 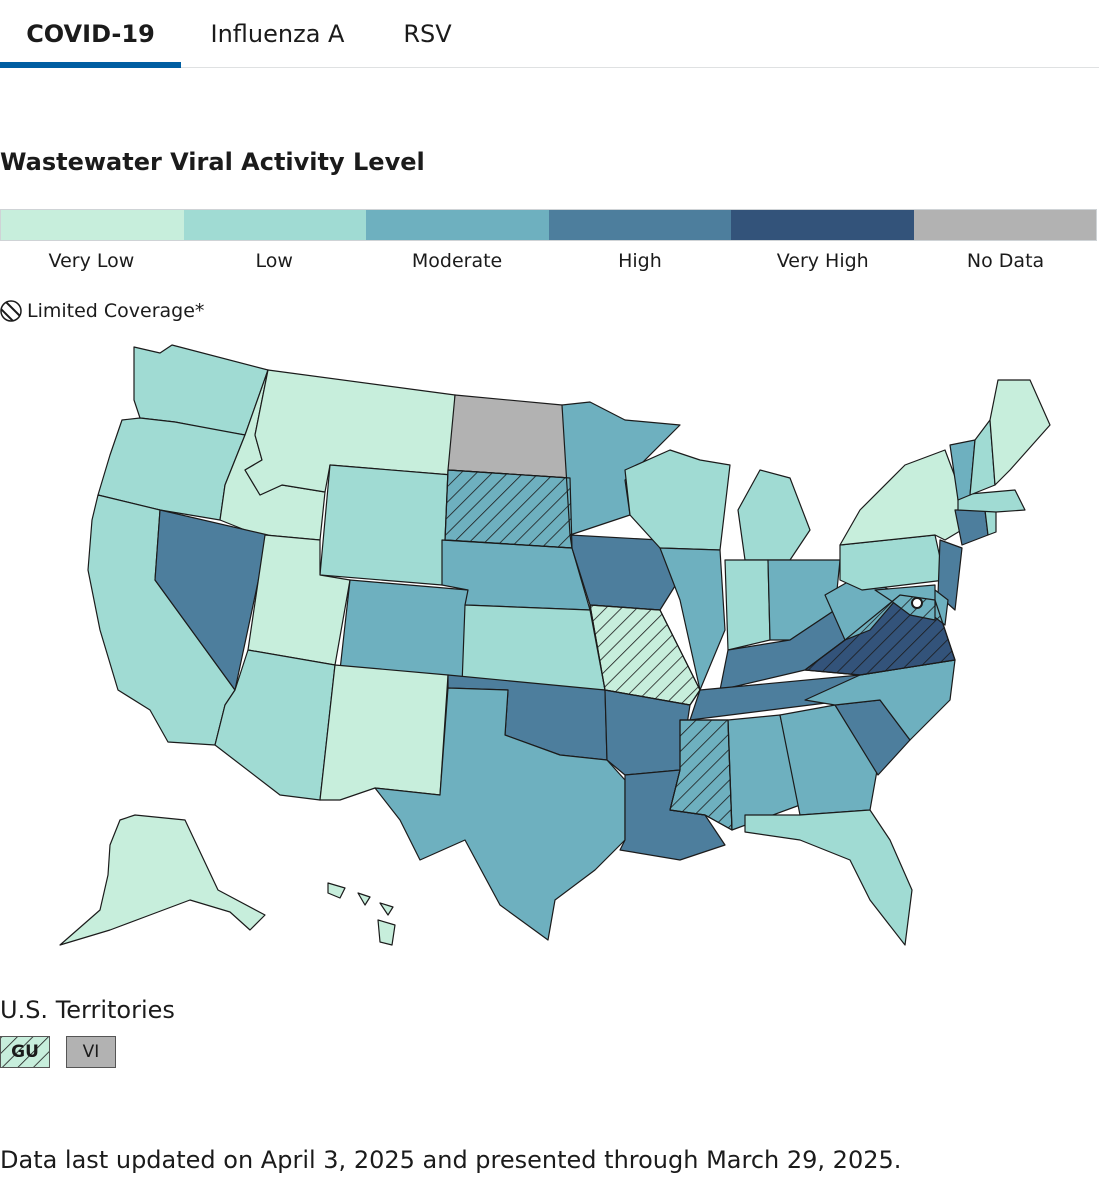 I want to click on tab-influenza-a: Influenza A, so click(x=277, y=34).